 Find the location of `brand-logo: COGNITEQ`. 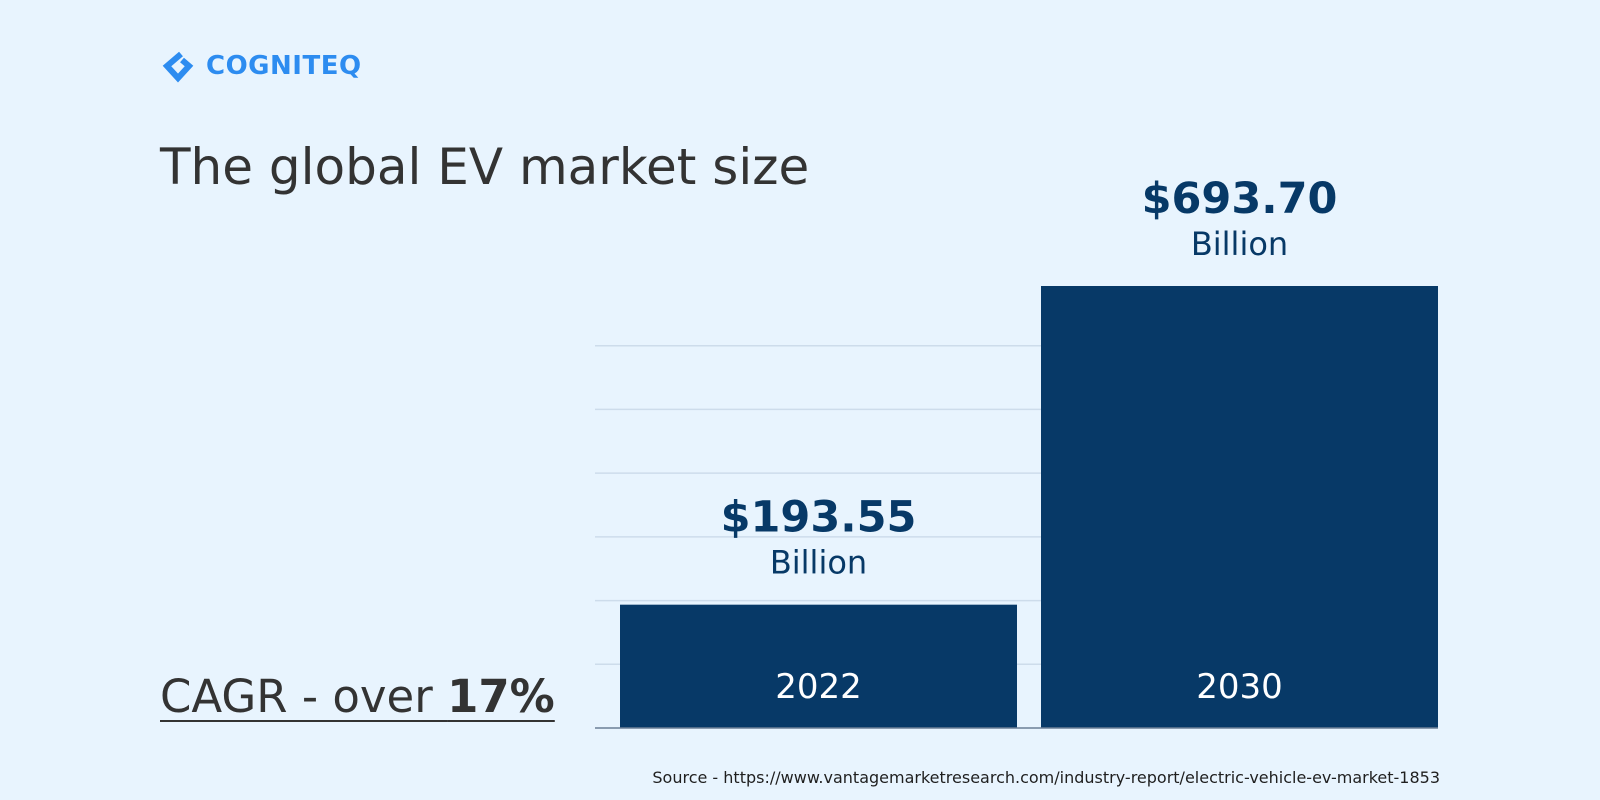

brand-logo: COGNITEQ is located at coordinates (261, 66).